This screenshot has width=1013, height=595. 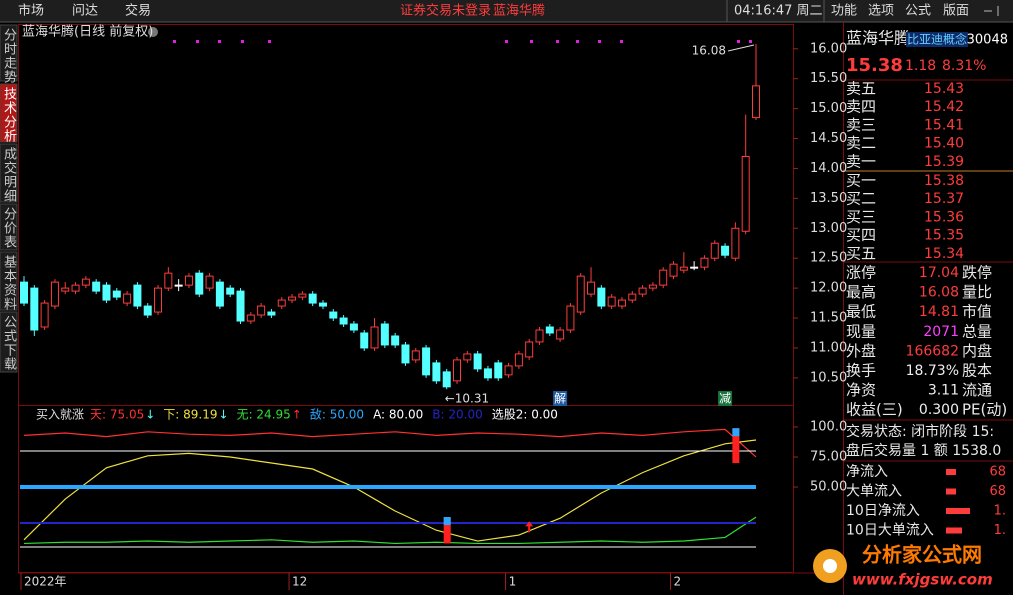 What do you see at coordinates (944, 107) in the screenshot?
I see `book-price: 15.42` at bounding box center [944, 107].